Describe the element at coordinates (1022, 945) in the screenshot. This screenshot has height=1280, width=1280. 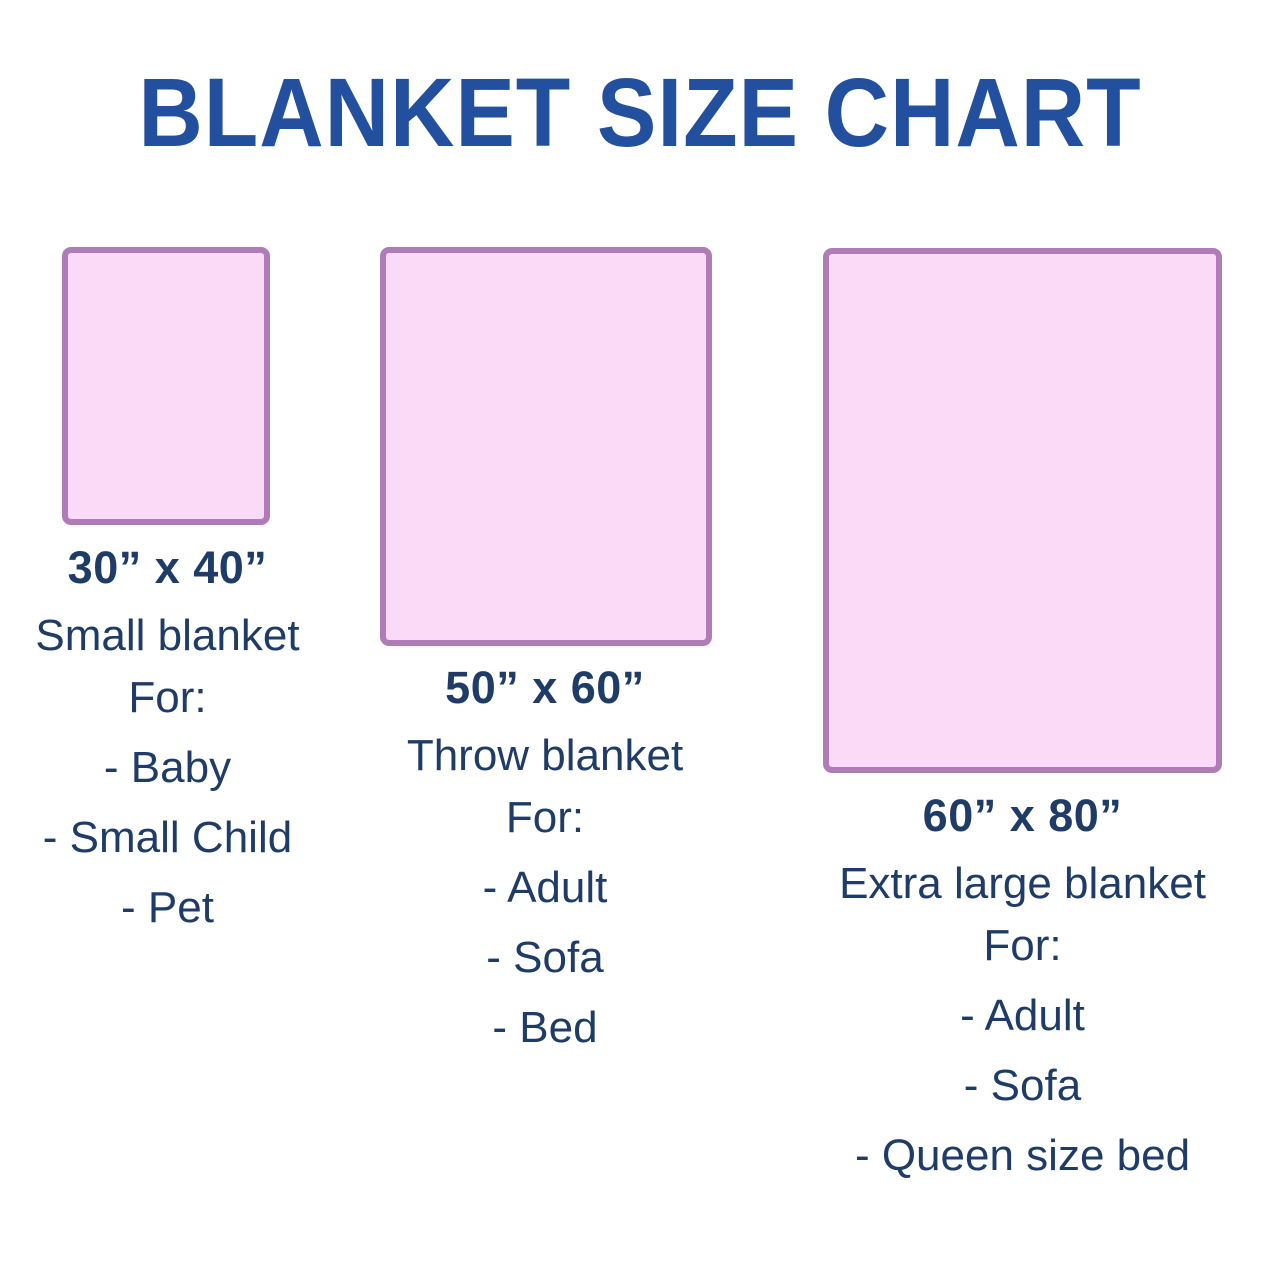
I see `for-label-xlarge: For:` at that location.